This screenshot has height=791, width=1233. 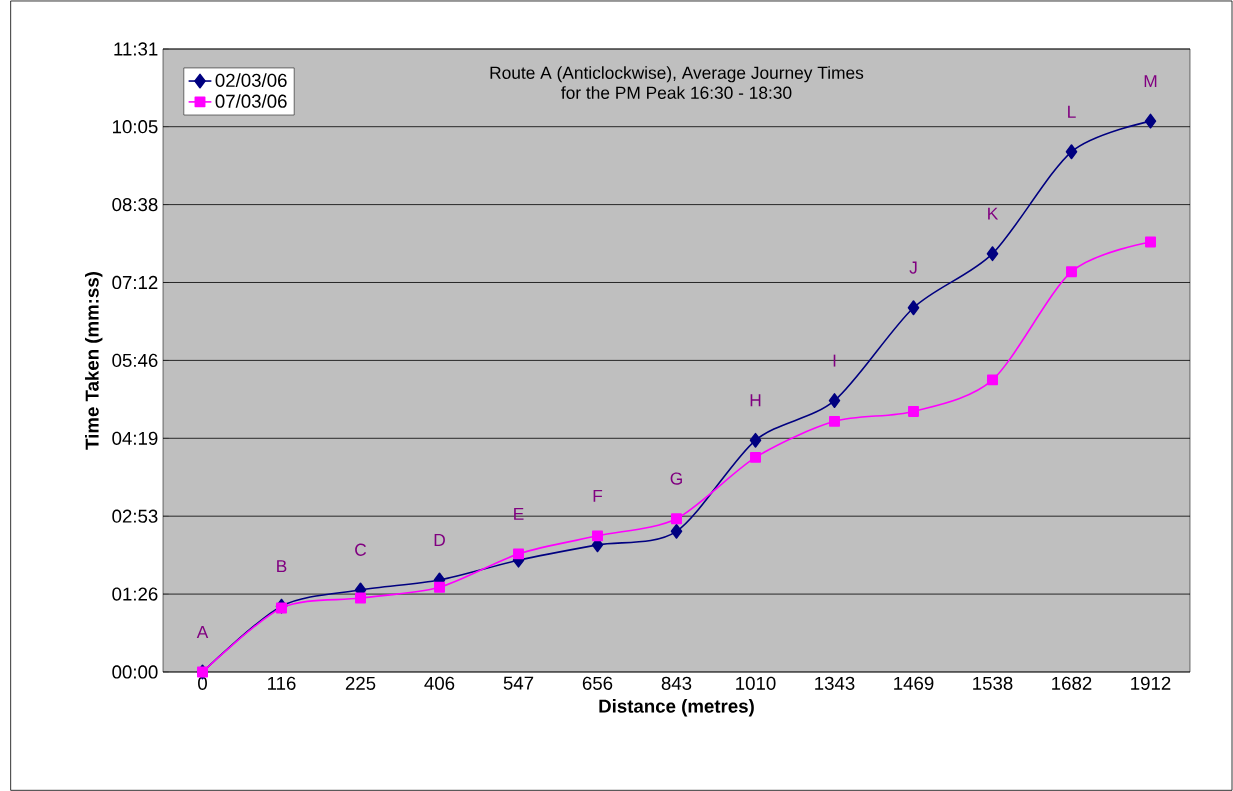 I want to click on annotation: H, so click(x=755, y=400).